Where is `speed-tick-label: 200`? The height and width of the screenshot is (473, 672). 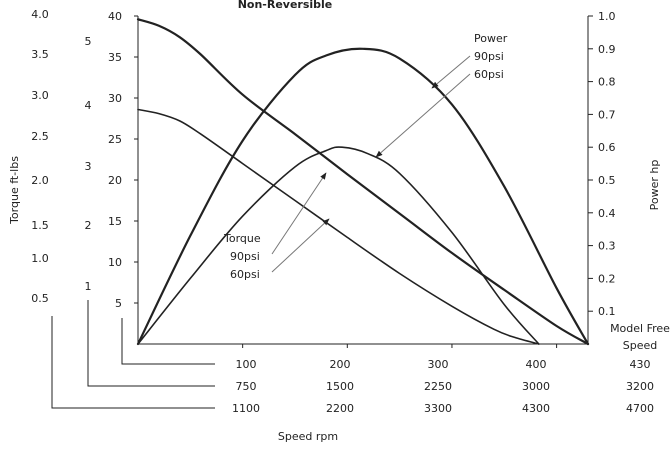
speed-tick-label: 200 is located at coordinates (340, 364).